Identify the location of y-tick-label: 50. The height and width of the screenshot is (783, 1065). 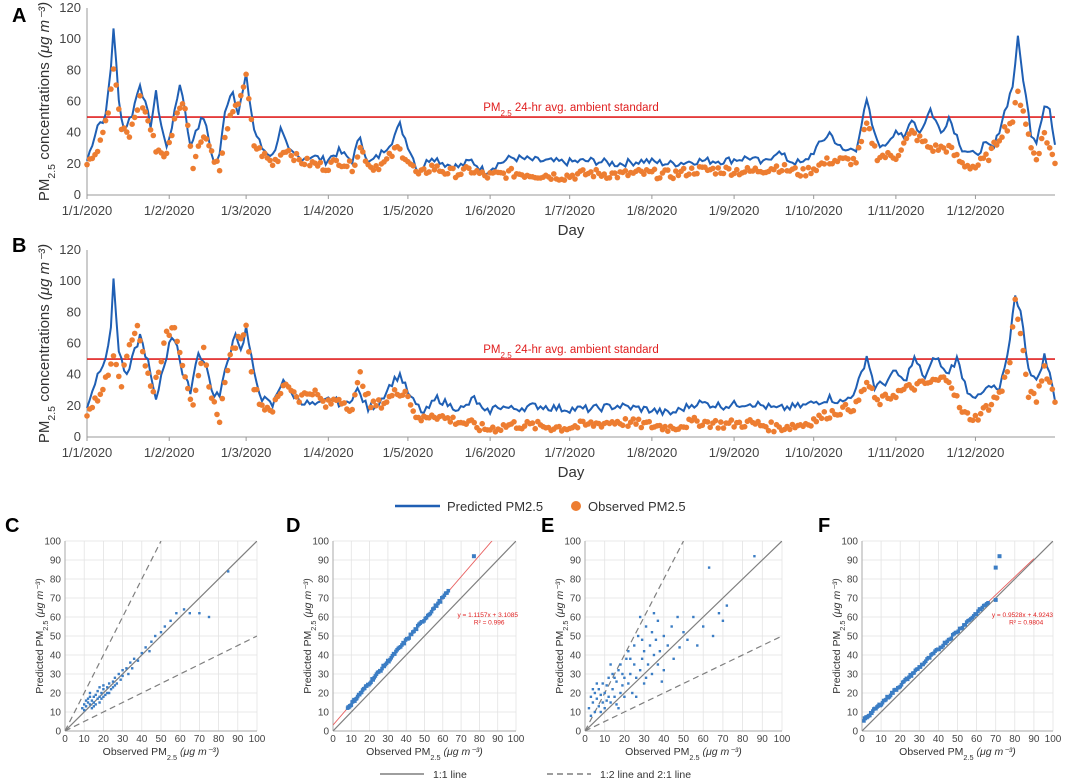
(576, 637).